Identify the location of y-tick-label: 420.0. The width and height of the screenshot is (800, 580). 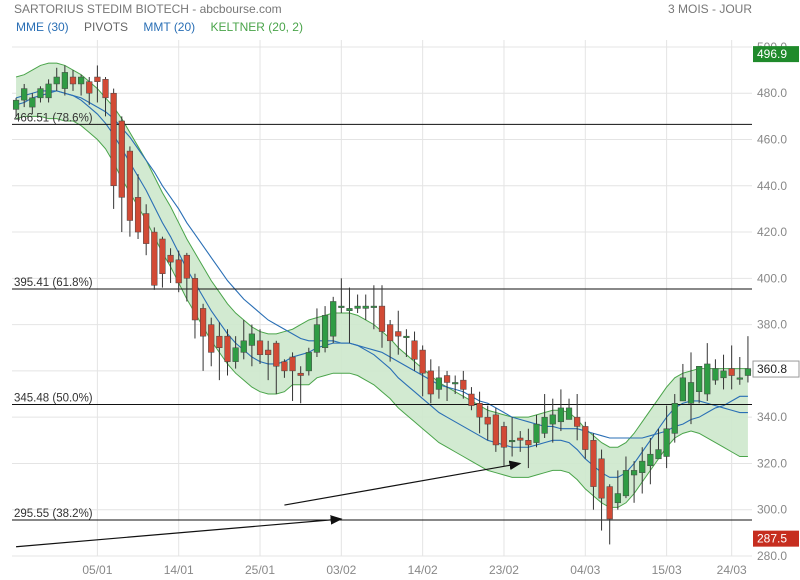
(772, 232).